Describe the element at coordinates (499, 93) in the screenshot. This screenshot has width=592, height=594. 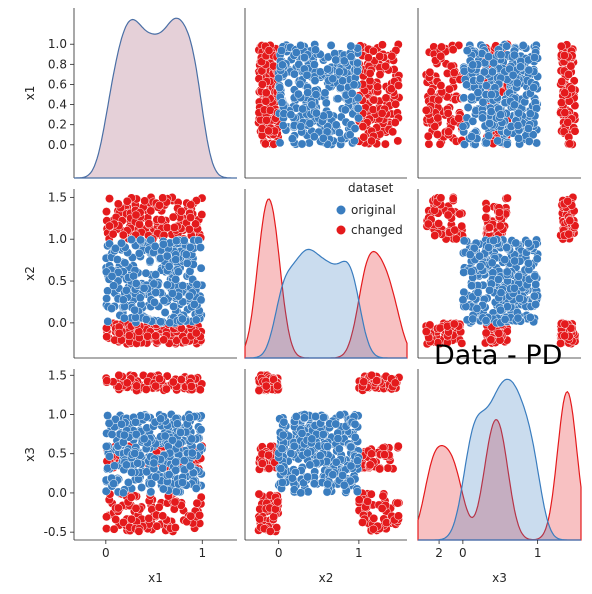
I see `panel-x1-vs-x3` at that location.